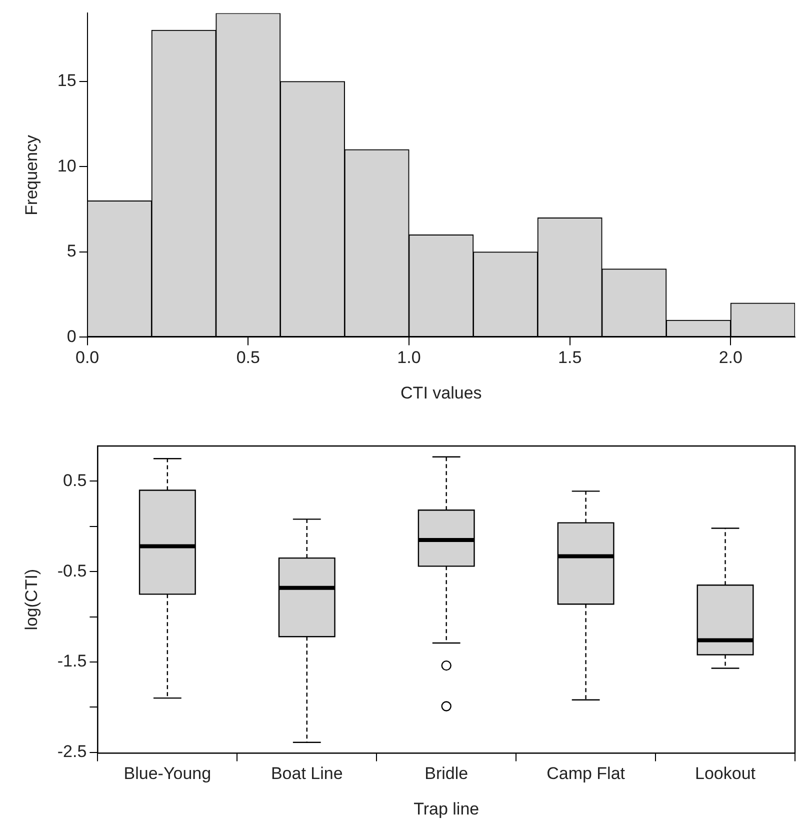  Describe the element at coordinates (586, 774) in the screenshot. I see `x-tick-label: Camp Flat` at that location.